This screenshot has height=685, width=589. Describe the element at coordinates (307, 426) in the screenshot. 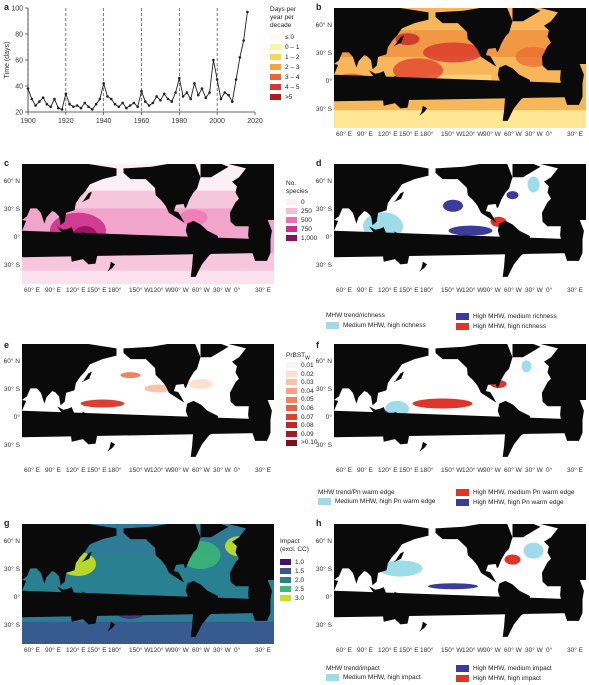

I see `legend-label: 0.08` at that location.